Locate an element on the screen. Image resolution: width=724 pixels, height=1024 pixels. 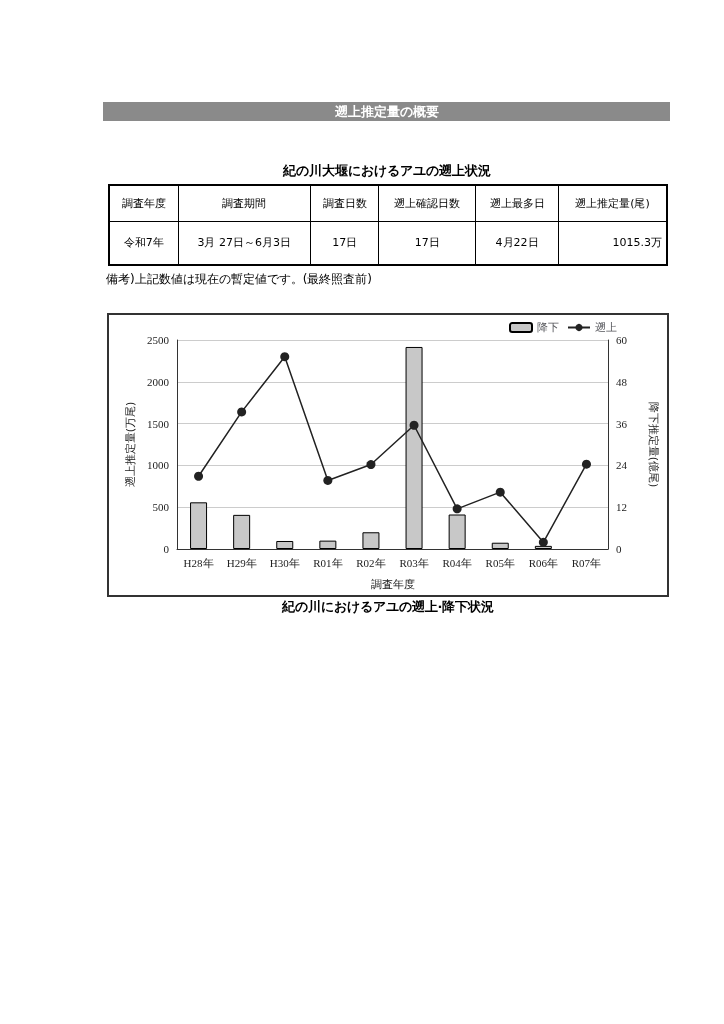
y-tick-label: 1500 is located at coordinates (158, 423).